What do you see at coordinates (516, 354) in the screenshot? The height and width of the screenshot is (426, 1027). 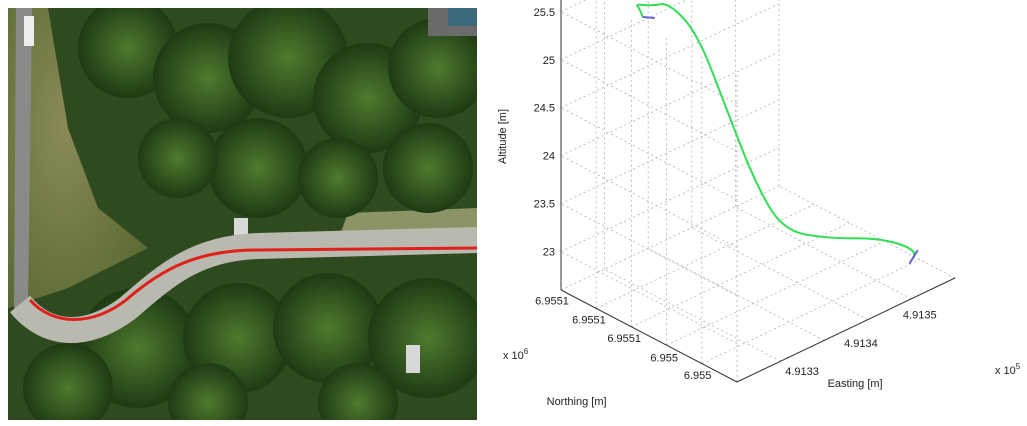 I see `y-exponent-label: x 106` at bounding box center [516, 354].